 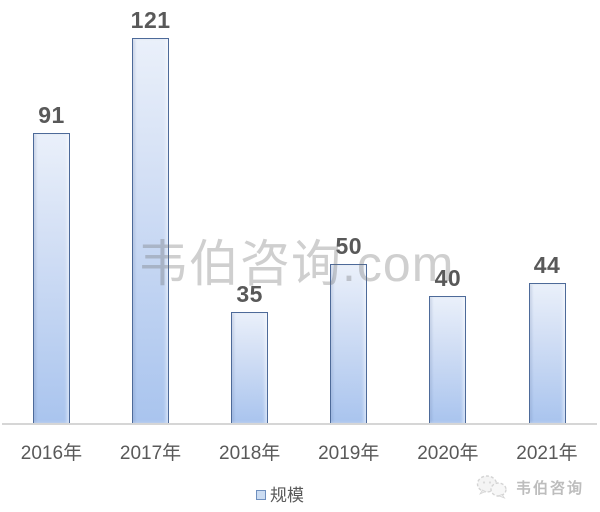 I want to click on value-label: 121, so click(x=150, y=20).